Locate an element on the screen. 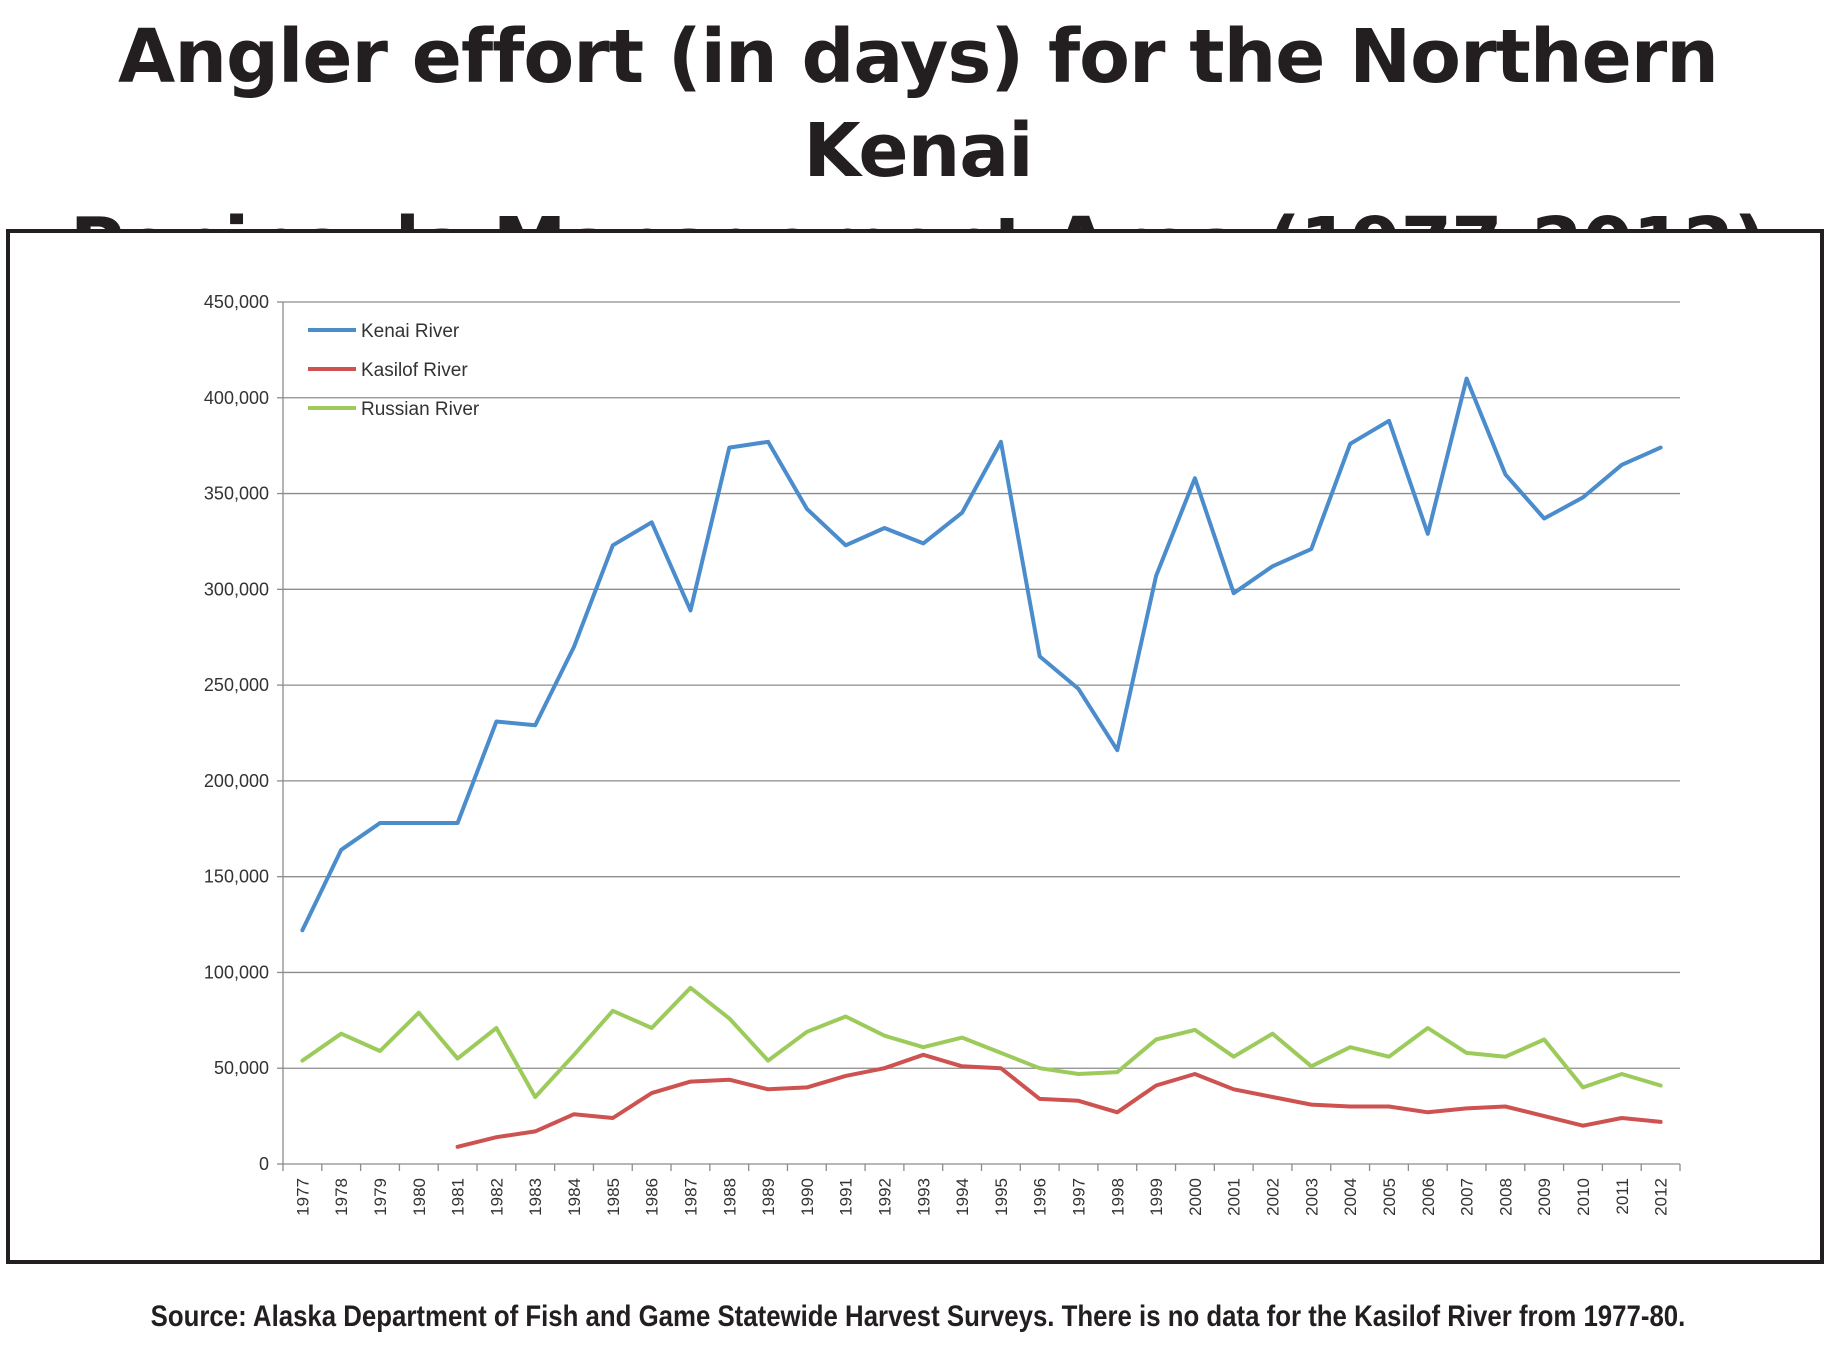  x-tick-label: 1989 is located at coordinates (768, 1197).